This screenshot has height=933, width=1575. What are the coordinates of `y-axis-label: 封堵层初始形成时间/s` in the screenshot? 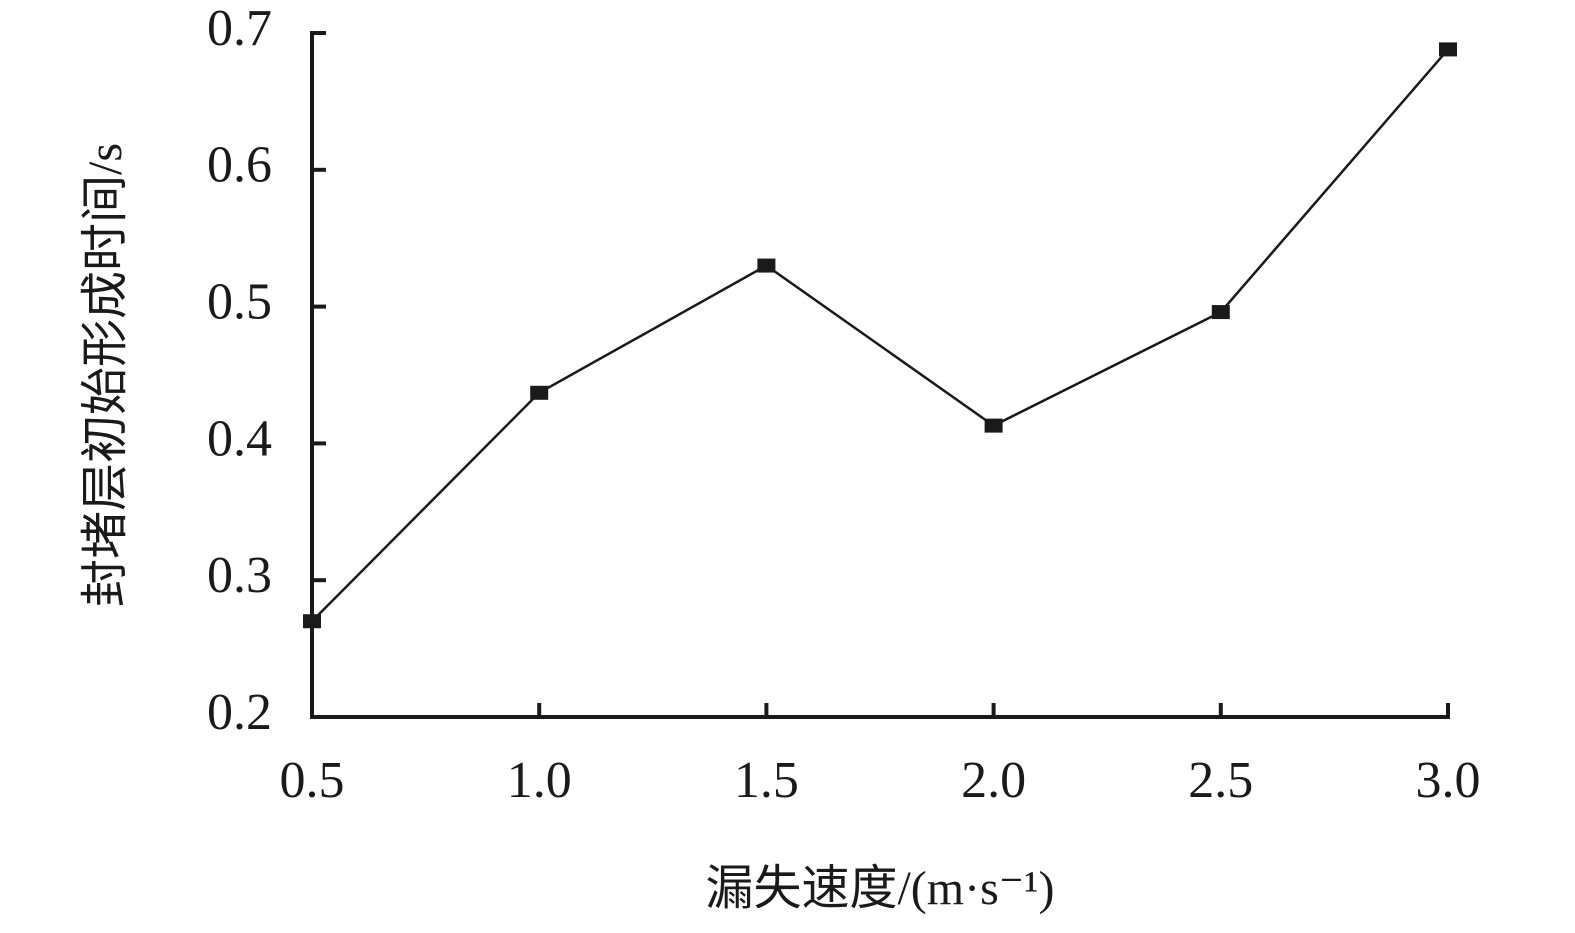 It's located at (105, 375).